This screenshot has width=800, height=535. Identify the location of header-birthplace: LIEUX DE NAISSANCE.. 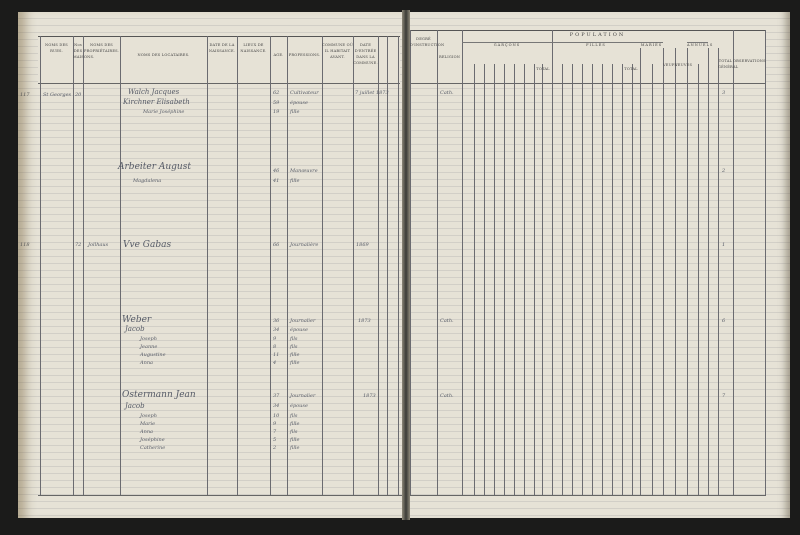
(253, 48).